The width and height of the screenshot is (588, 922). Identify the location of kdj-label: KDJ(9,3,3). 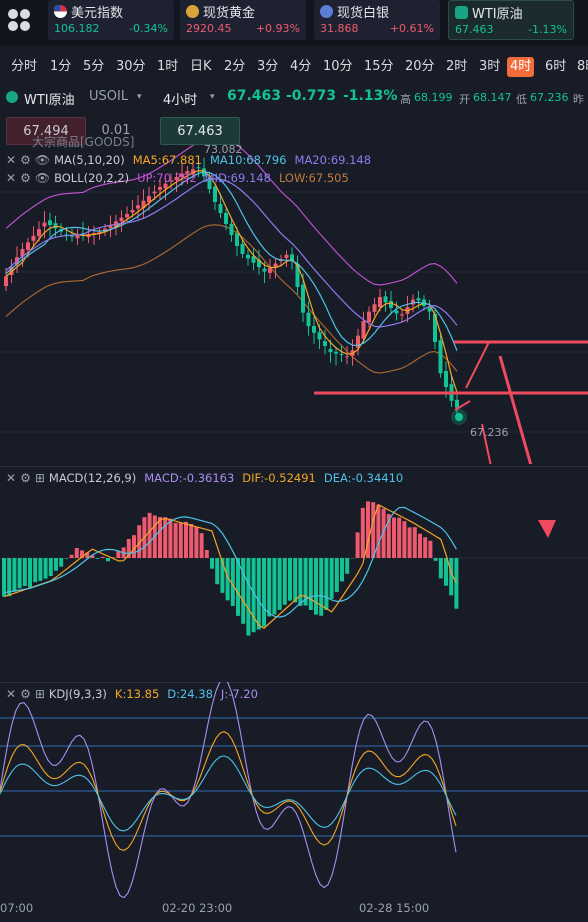
(77, 694).